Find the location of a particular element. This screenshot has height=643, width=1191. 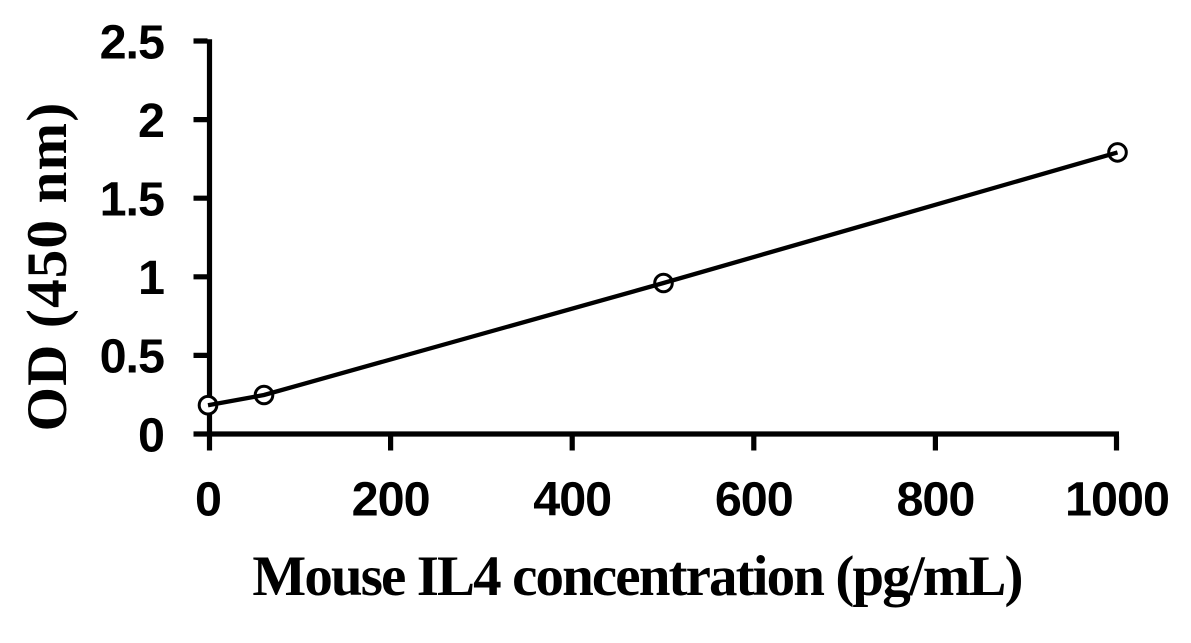

svg-text:Mouse IL4 concentration (pg/mL: Mouse IL4 concentration (pg/mL) is located at coordinates (636, 576).